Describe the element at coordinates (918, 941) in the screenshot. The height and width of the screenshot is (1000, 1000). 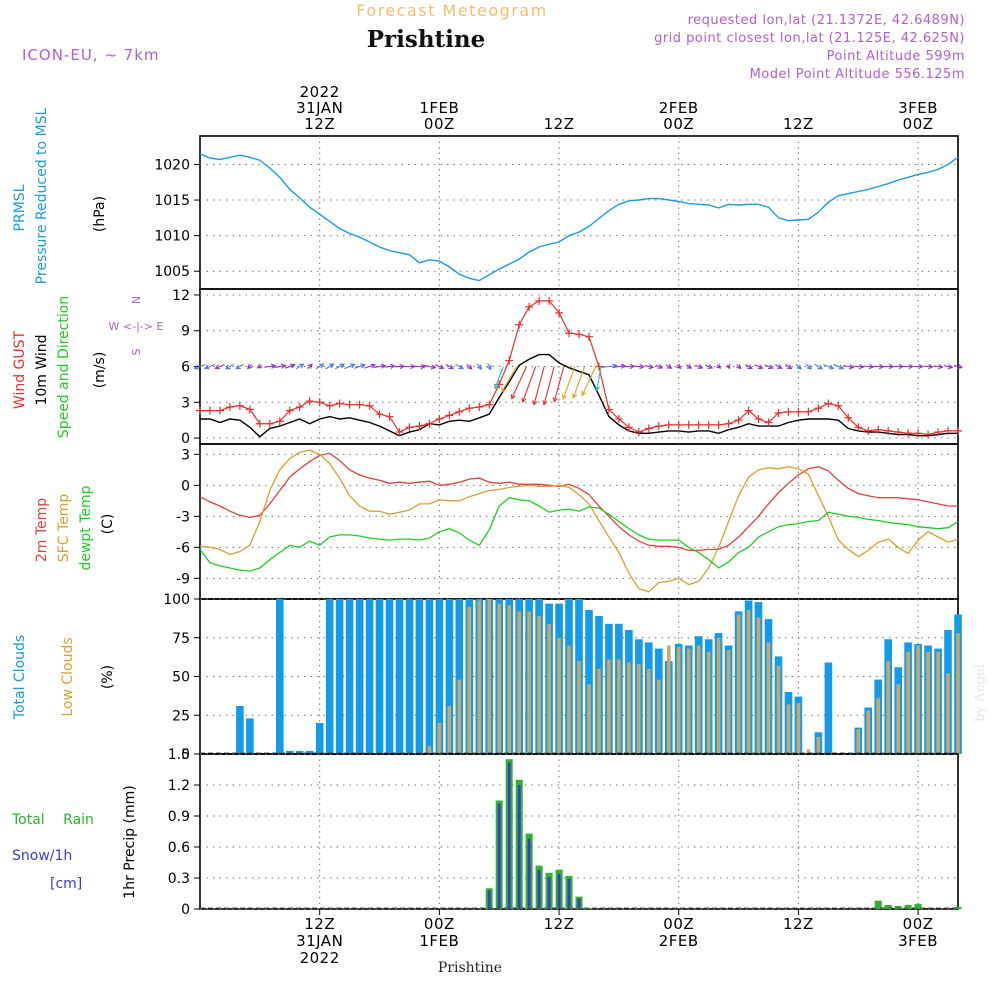
I see `bottom-axis-label: 3FEB` at that location.